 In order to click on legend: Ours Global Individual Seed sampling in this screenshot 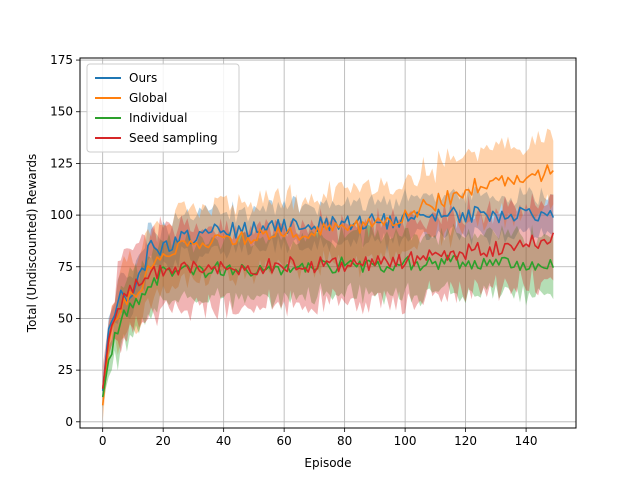, I will do `click(163, 108)`.